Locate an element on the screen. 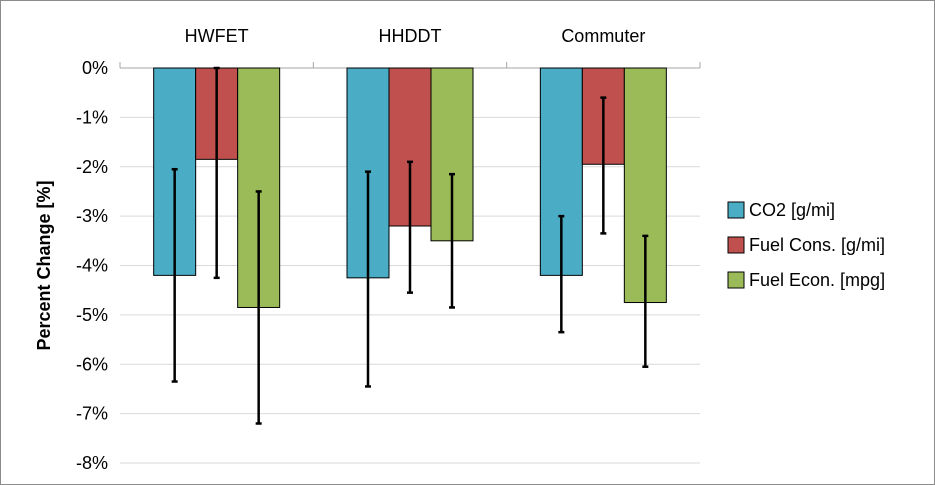  category-labels: HWFET HHDDT Commuter is located at coordinates (415, 36).